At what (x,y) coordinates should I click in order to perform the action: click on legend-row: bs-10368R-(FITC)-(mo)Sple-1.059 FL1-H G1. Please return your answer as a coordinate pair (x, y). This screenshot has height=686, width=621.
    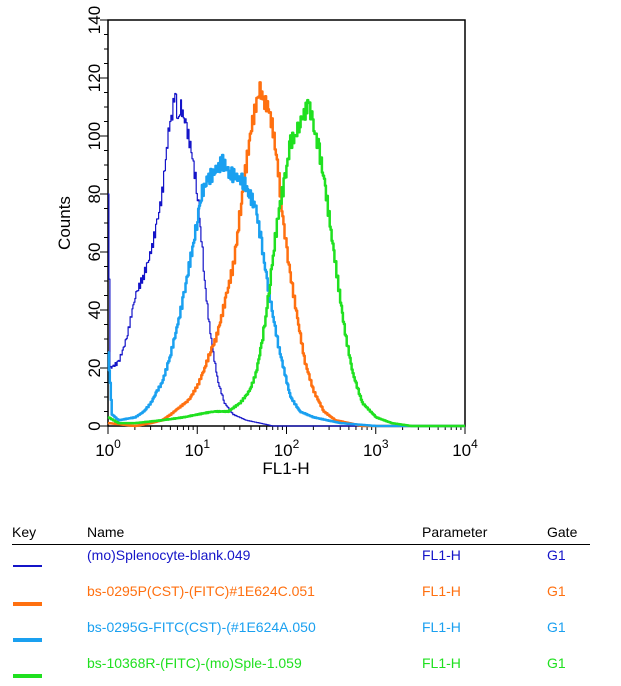
    Looking at the image, I should click on (301, 669).